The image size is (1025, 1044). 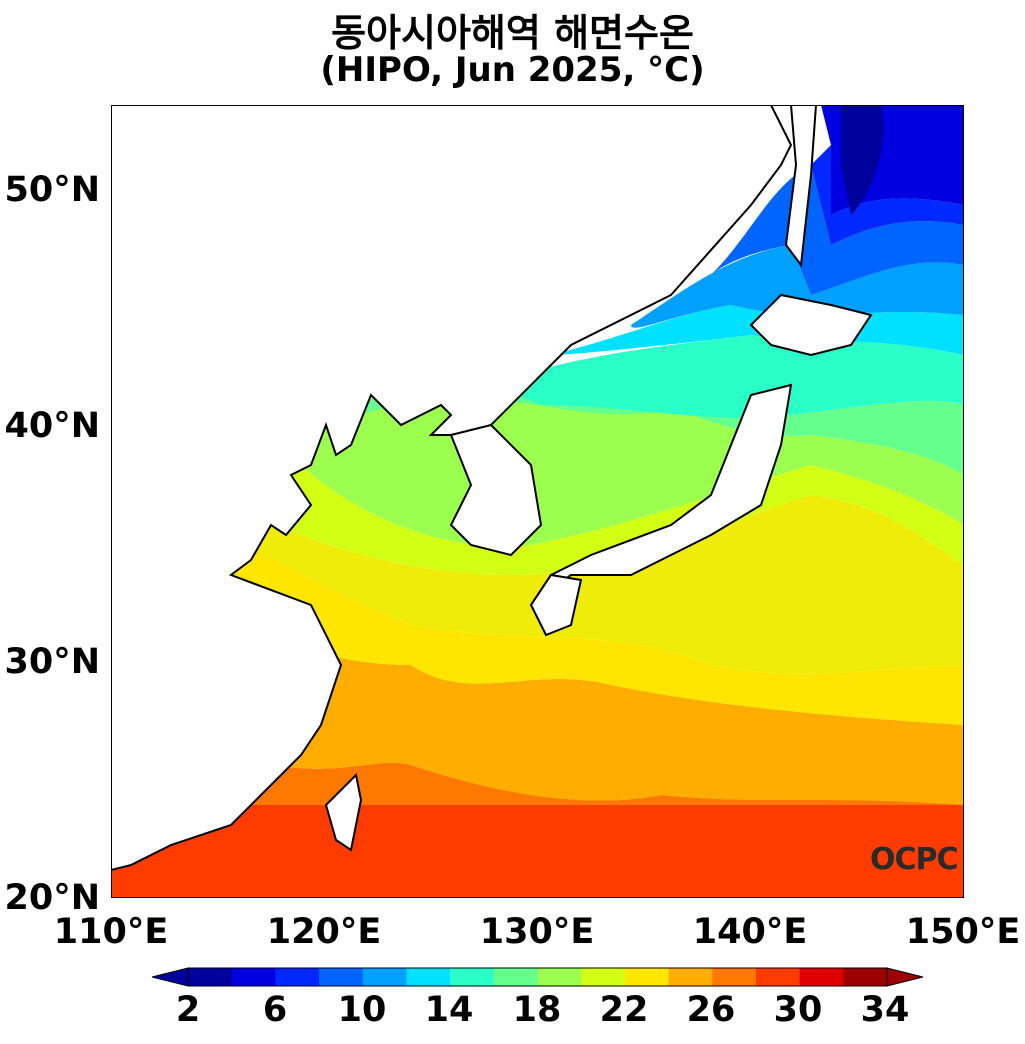 I want to click on colorbar-extend-high, so click(x=905, y=977).